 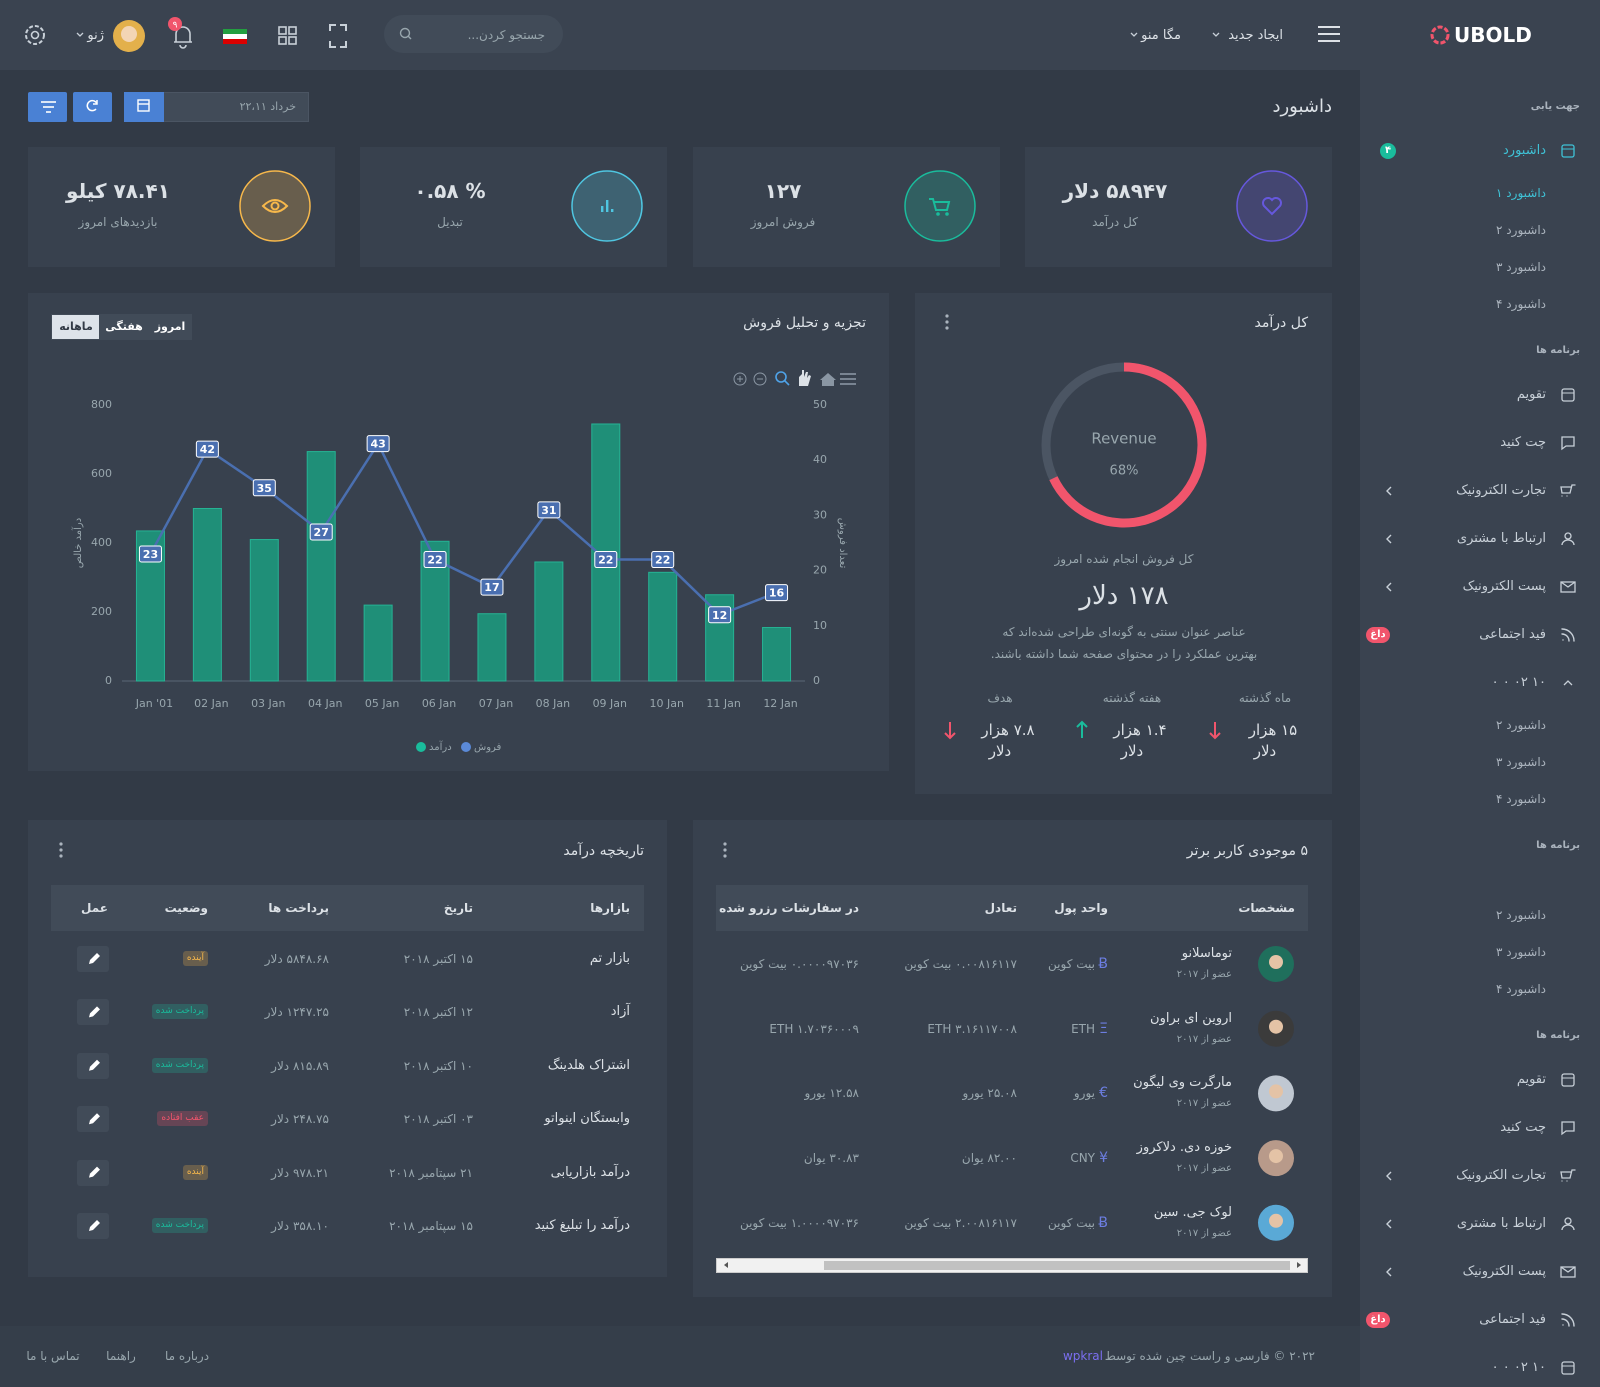 I want to click on stat-icon-circle, so click(x=1272, y=206).